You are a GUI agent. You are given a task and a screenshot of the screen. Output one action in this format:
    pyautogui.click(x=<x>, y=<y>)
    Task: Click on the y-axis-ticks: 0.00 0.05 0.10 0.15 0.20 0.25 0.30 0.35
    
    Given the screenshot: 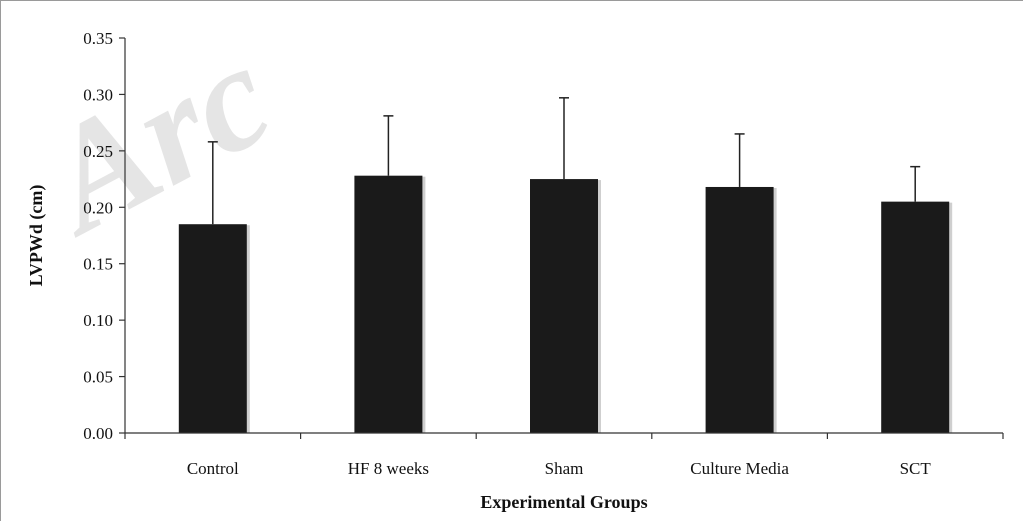 What is the action you would take?
    pyautogui.click(x=104, y=236)
    